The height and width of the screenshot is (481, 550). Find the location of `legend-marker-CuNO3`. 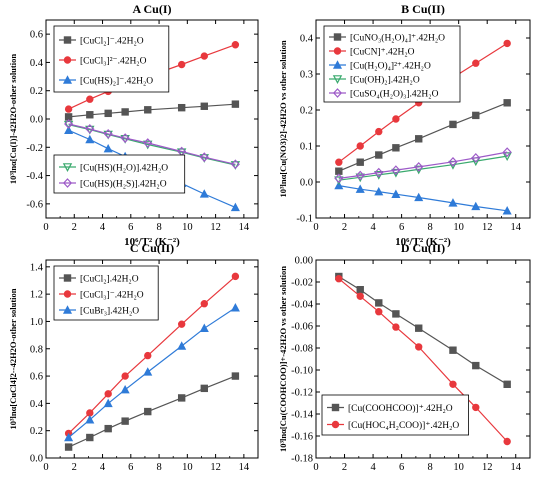

legend-marker-CuNO3 is located at coordinates (337, 37).